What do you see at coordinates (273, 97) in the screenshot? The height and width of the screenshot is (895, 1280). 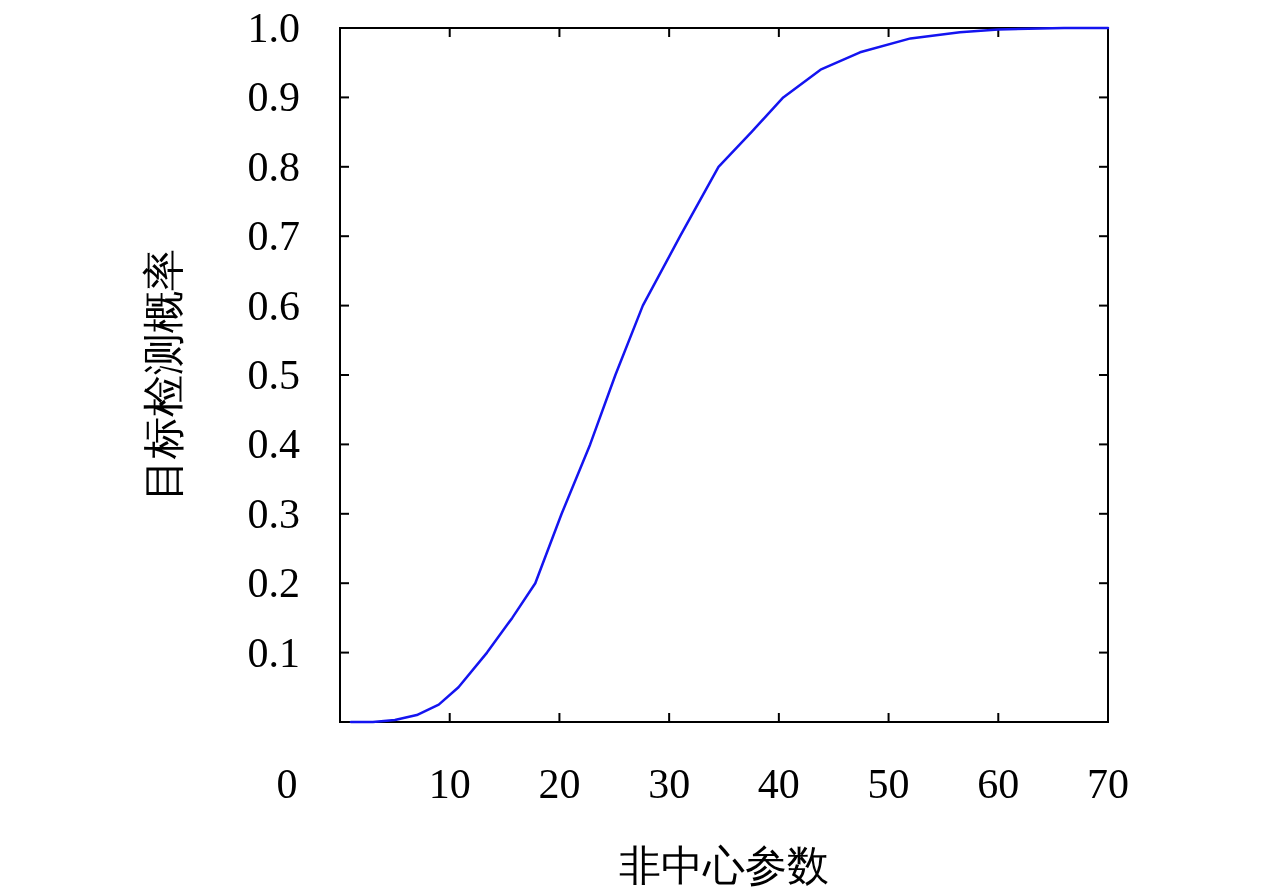 I see `y-tick-label: 0.9` at bounding box center [273, 97].